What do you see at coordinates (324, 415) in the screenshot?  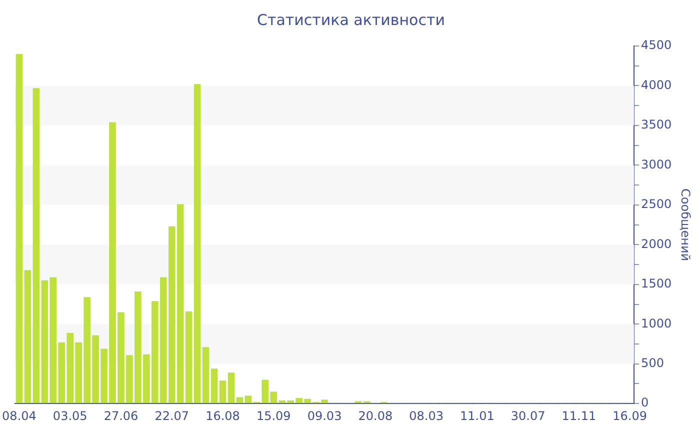 I see `x-tick-label: 09.03` at bounding box center [324, 415].